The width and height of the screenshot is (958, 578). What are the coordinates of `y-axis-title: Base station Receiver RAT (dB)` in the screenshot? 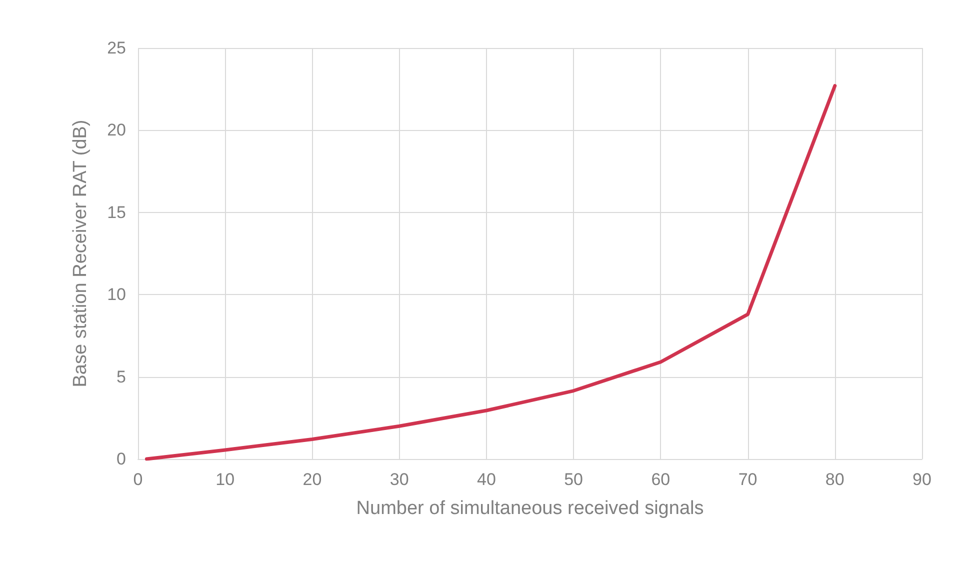 It's located at (80, 254).